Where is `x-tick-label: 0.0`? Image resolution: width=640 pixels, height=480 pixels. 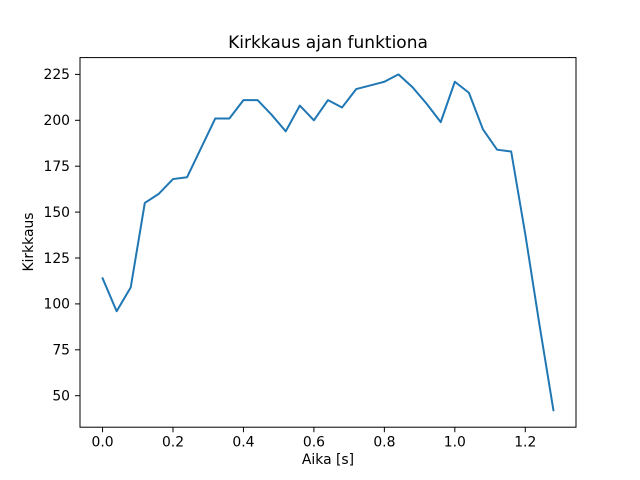 x-tick-label: 0.0 is located at coordinates (102, 443).